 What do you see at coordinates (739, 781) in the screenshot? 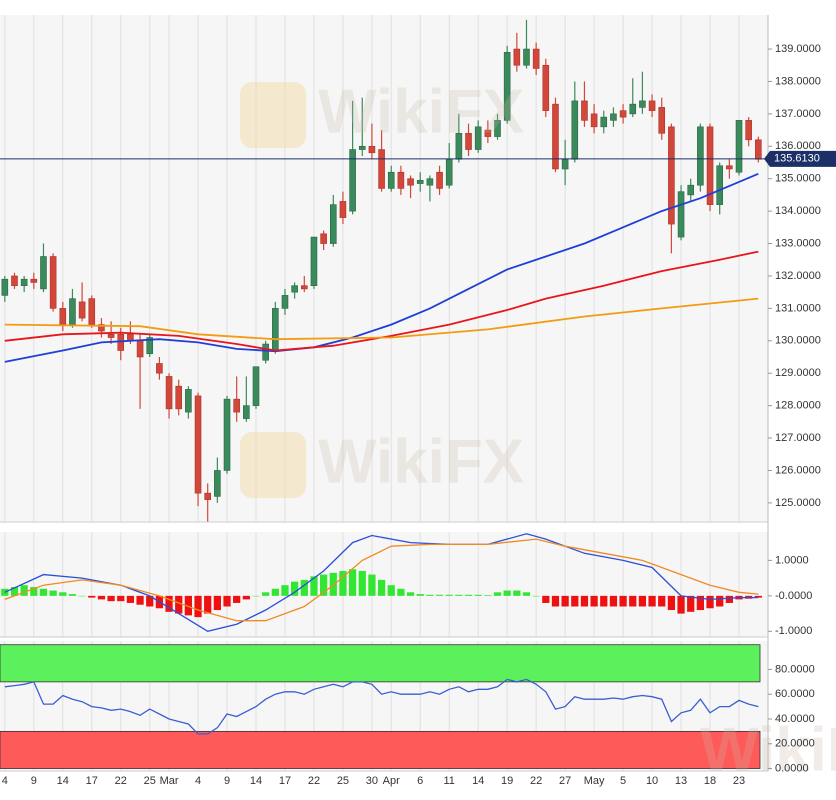
I see `x-tick-label: 23` at bounding box center [739, 781].